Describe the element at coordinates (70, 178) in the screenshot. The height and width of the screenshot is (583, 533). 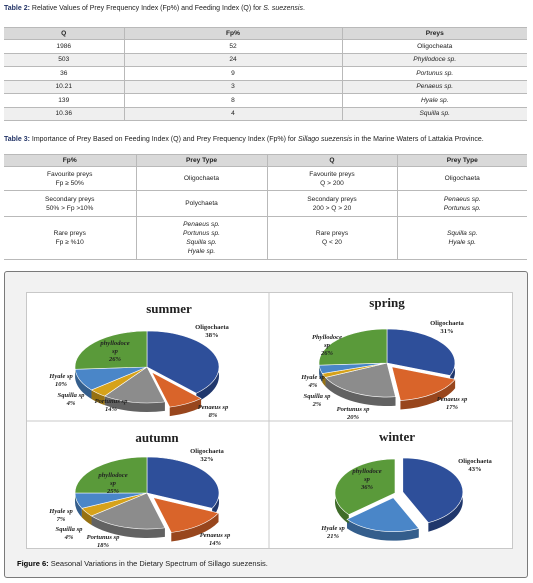
I see `table3-cell: Favourite preys Fp ≥ 50%` at that location.